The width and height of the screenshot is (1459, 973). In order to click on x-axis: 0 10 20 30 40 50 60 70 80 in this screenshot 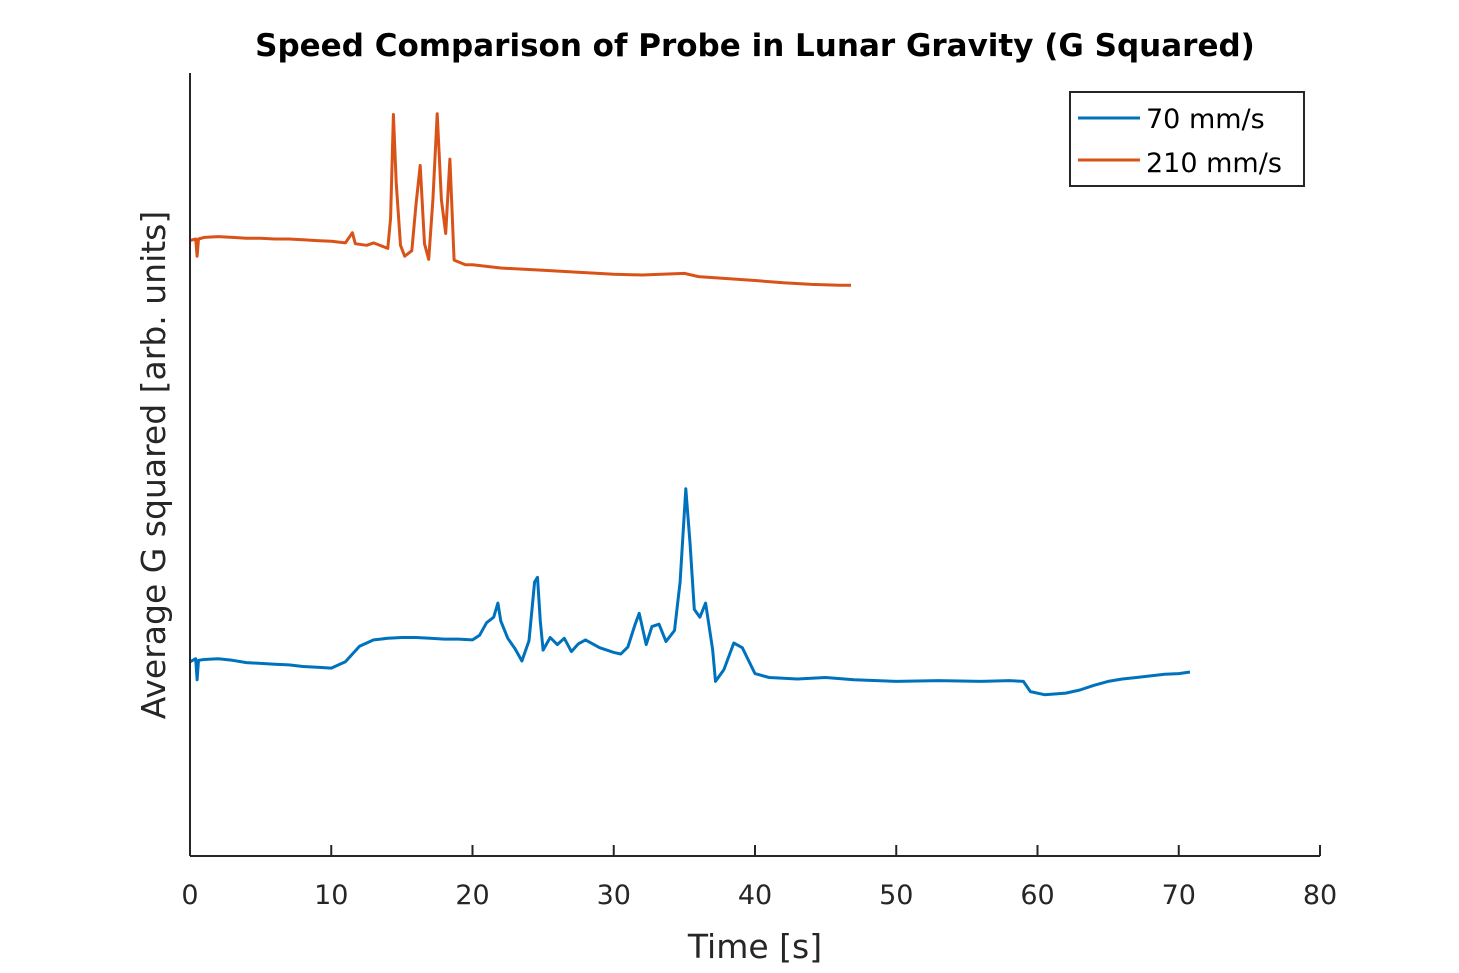, I will do `click(759, 878)`.